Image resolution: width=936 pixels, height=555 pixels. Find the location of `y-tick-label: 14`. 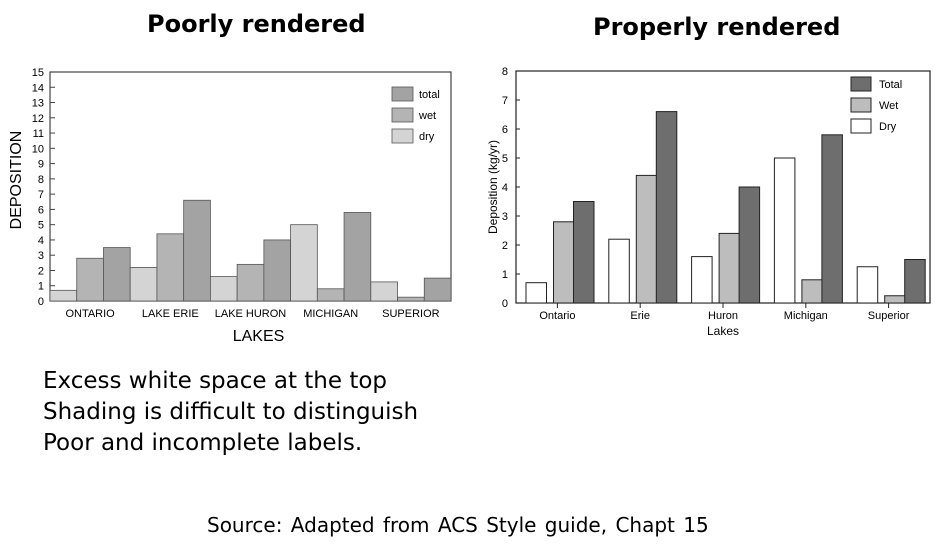

y-tick-label: 14 is located at coordinates (38, 88).